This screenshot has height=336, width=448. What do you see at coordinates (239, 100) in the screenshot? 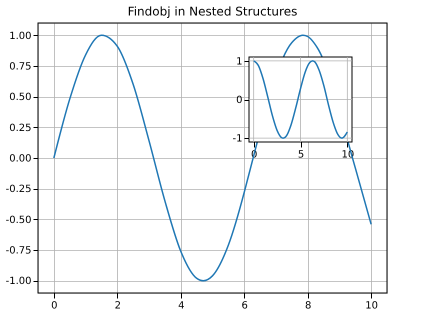
I see `y-tick-label: 0` at bounding box center [239, 100].